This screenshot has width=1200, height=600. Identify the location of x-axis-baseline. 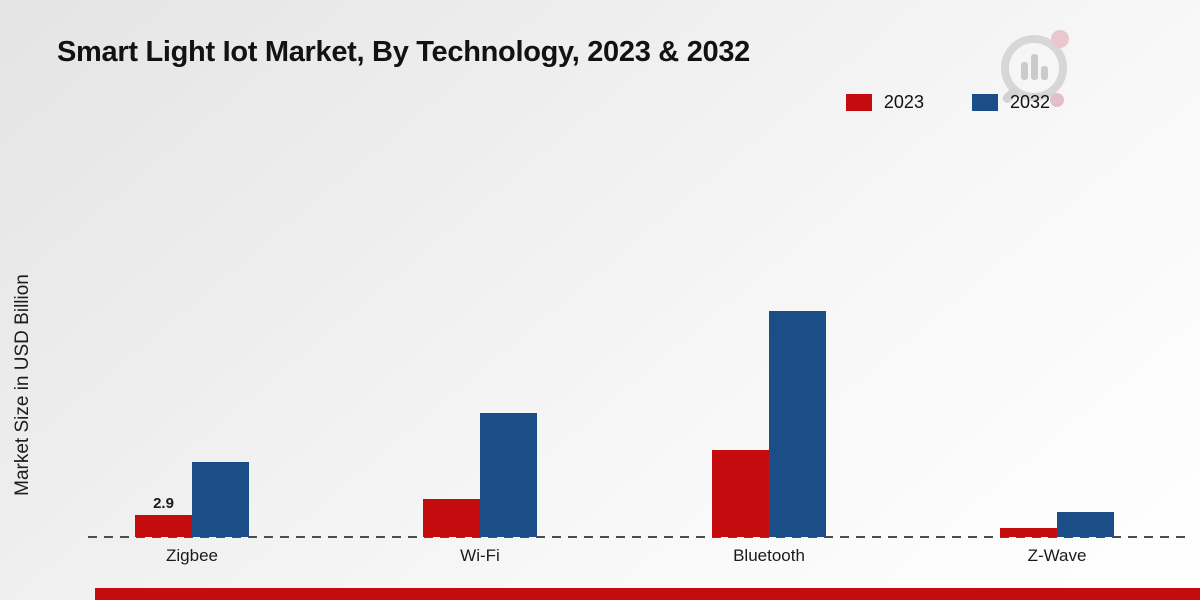
(640, 537).